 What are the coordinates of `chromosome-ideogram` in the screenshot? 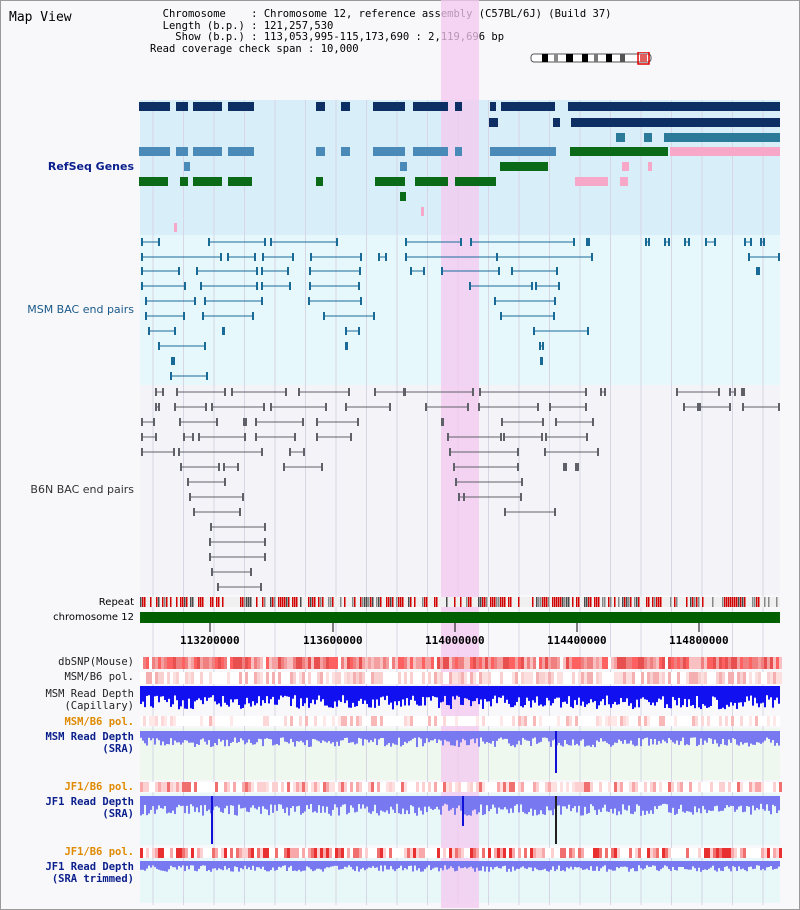 It's located at (592, 59).